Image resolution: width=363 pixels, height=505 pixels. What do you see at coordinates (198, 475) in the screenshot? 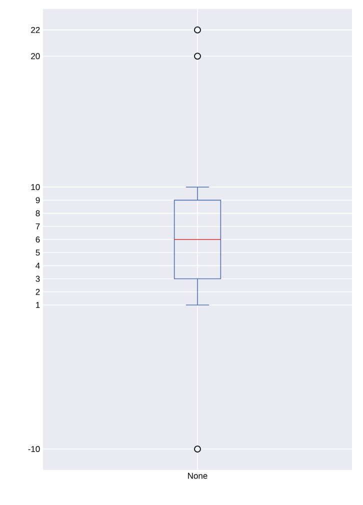
I see `x-tick-label: None` at bounding box center [198, 475].